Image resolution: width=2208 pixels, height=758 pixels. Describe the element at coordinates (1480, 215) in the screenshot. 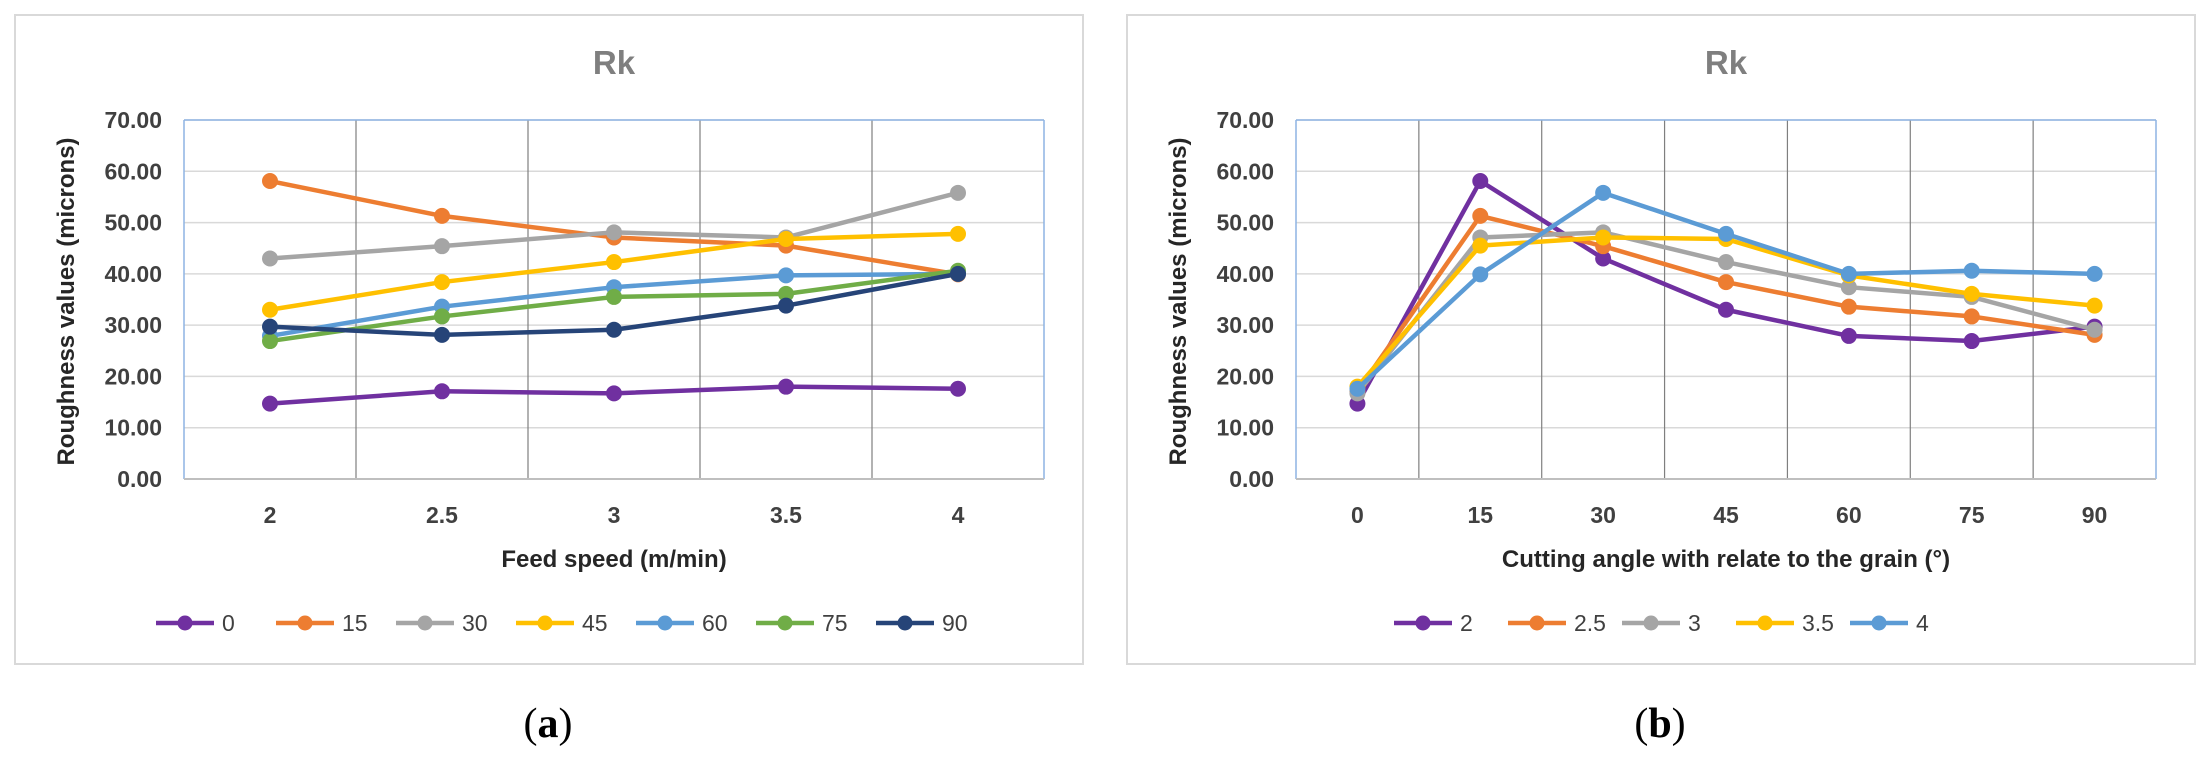

I see `data-point-b-2.5-15` at that location.